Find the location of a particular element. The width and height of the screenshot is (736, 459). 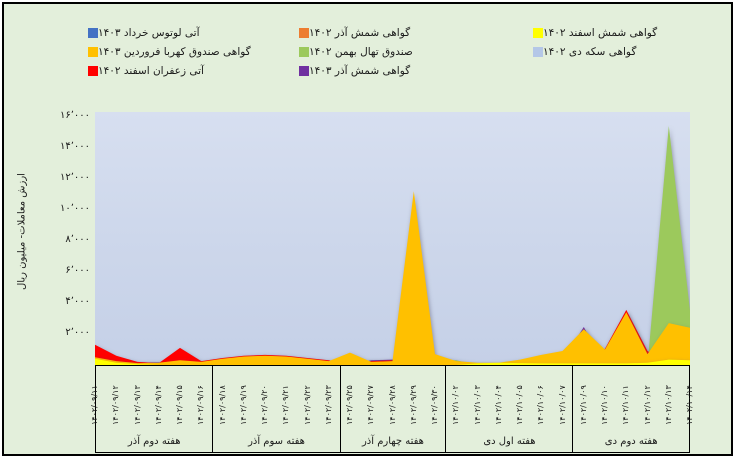

legend-label: گواهی سکه دی ۱۴۰۲ is located at coordinates (590, 51).